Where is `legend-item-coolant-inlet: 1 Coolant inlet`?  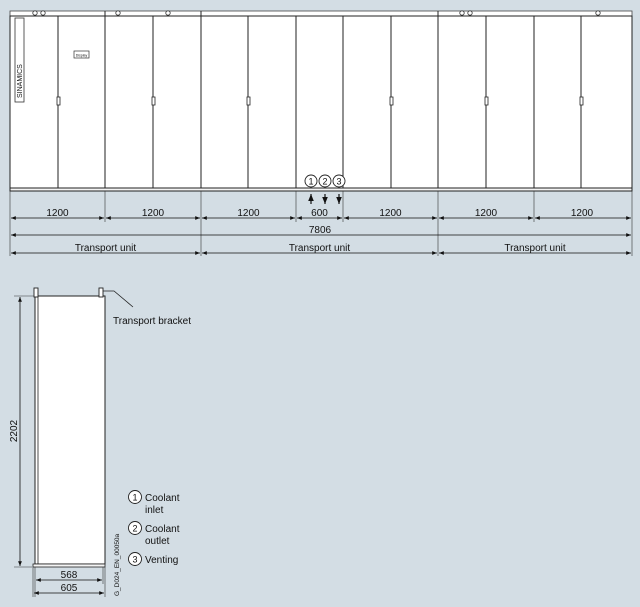
legend-item-coolant-inlet: 1 Coolant inlet is located at coordinates (154, 503).